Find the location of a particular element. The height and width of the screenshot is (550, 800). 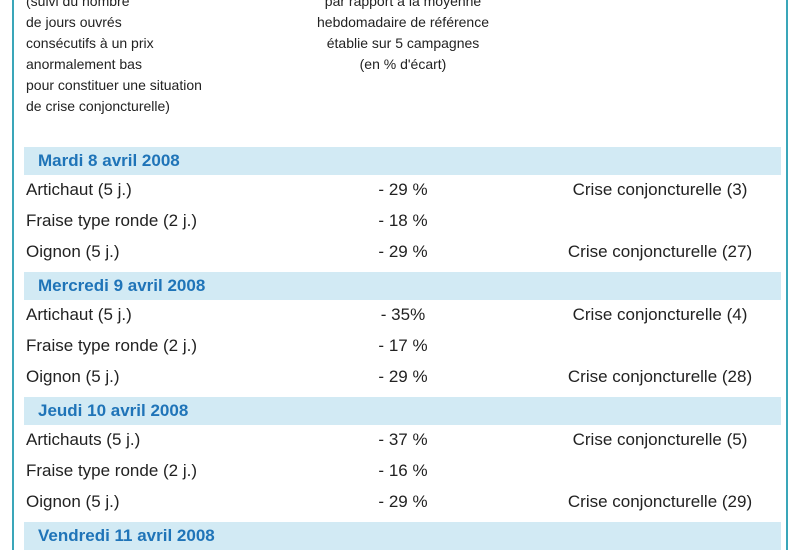

header-text: de crise conjoncturelle) is located at coordinates (98, 106).